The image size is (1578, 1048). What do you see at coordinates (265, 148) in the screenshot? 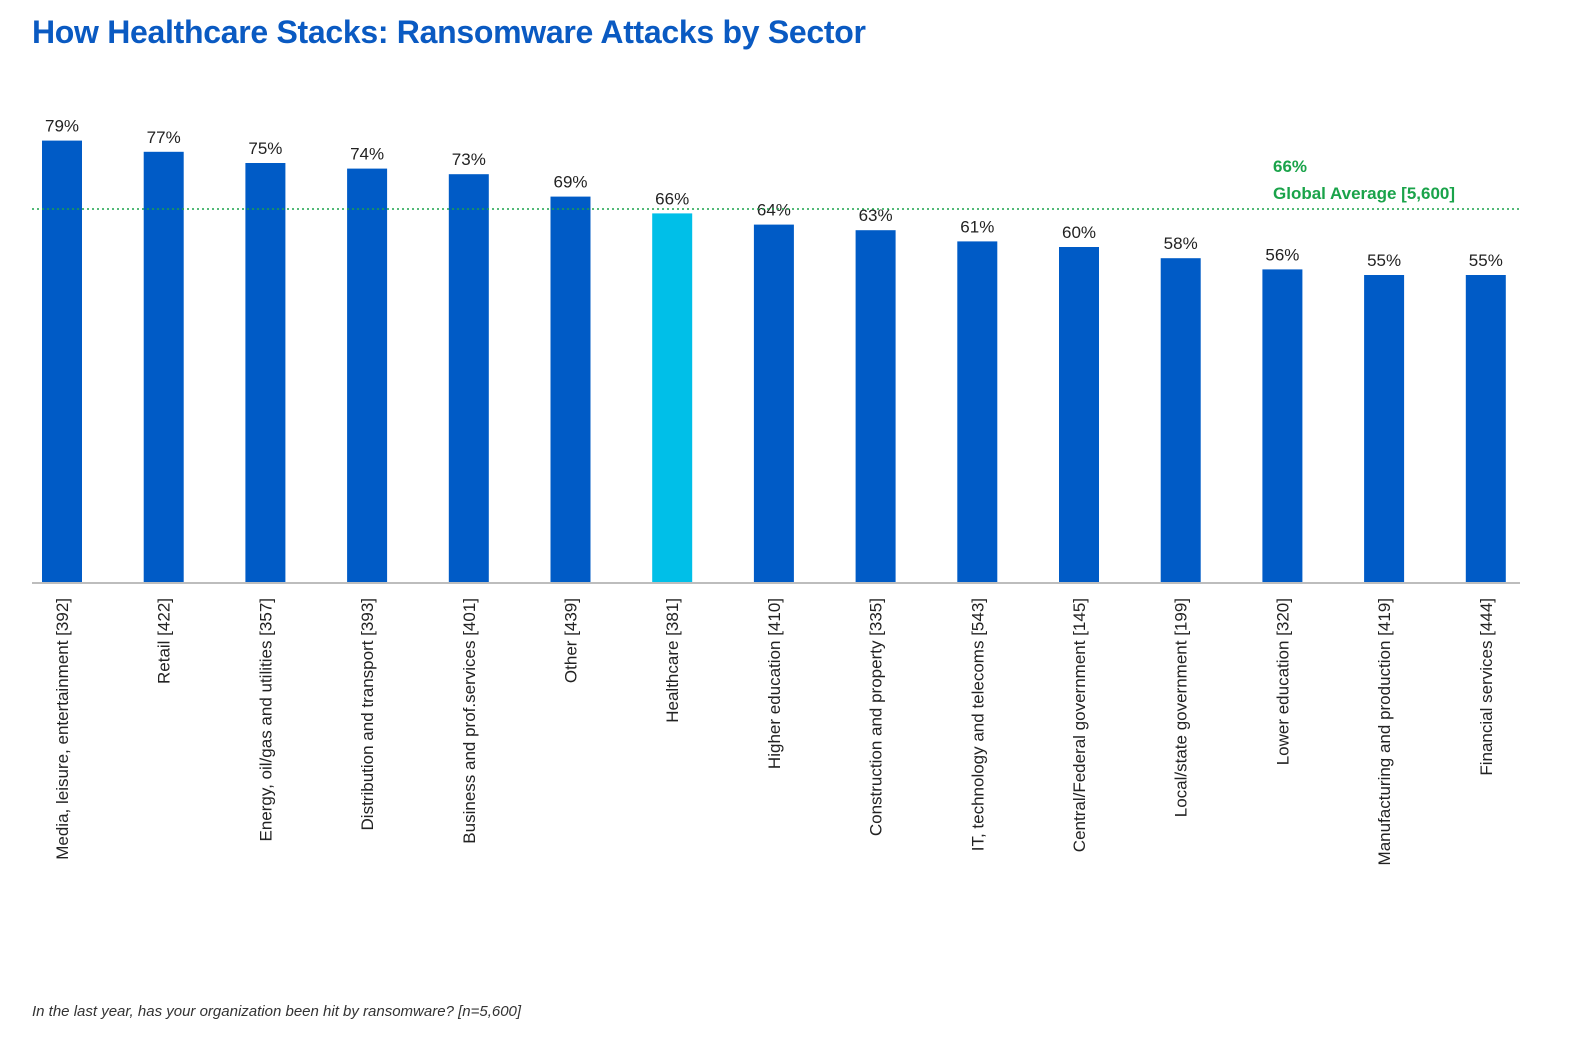
I see `data-label: 75%` at bounding box center [265, 148].